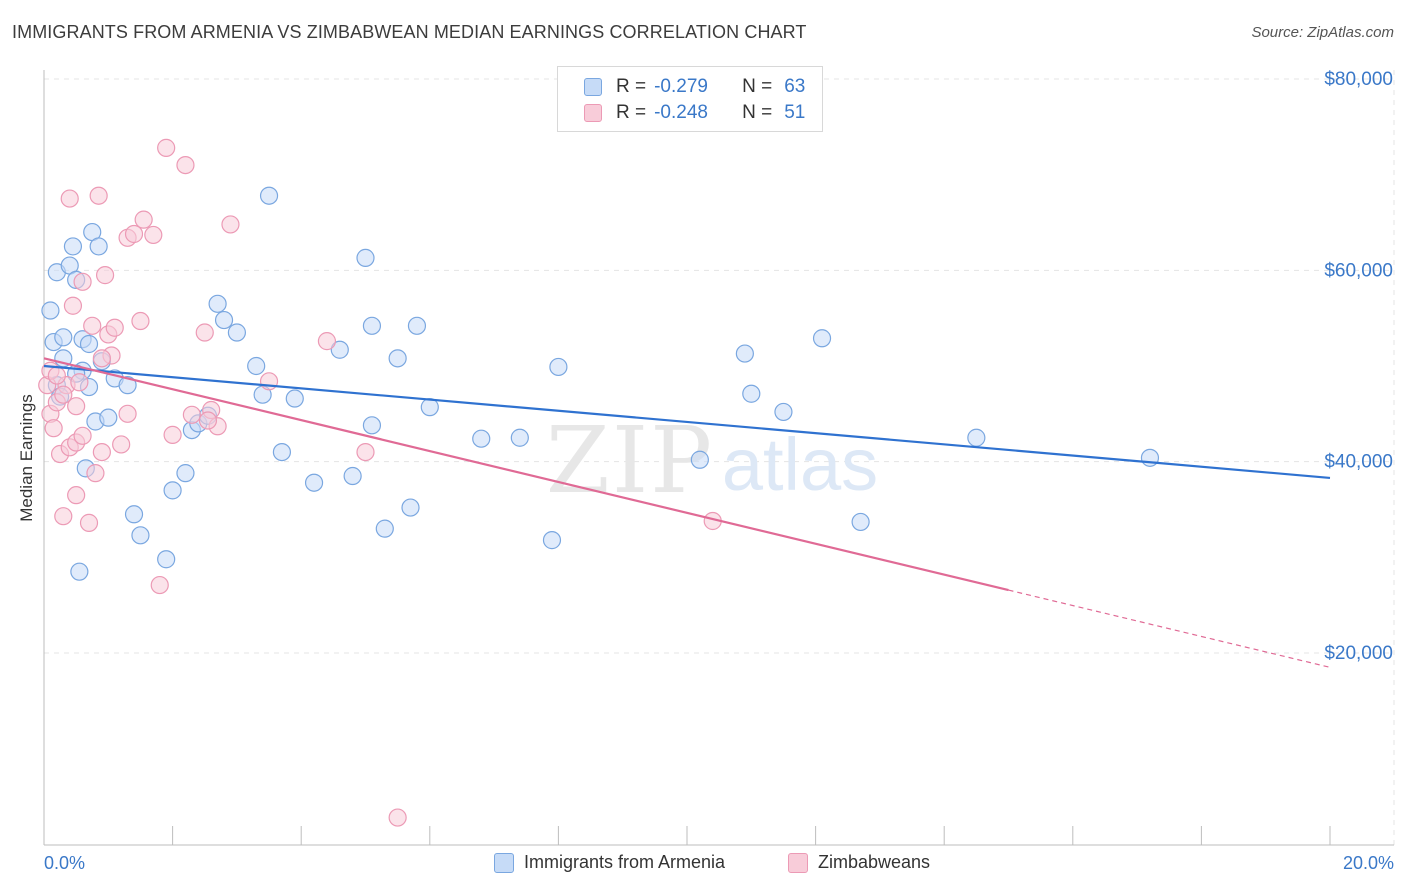  Describe the element at coordinates (874, 862) in the screenshot. I see `series-legend-zimbabwe-label: Zimbabweans` at that location.